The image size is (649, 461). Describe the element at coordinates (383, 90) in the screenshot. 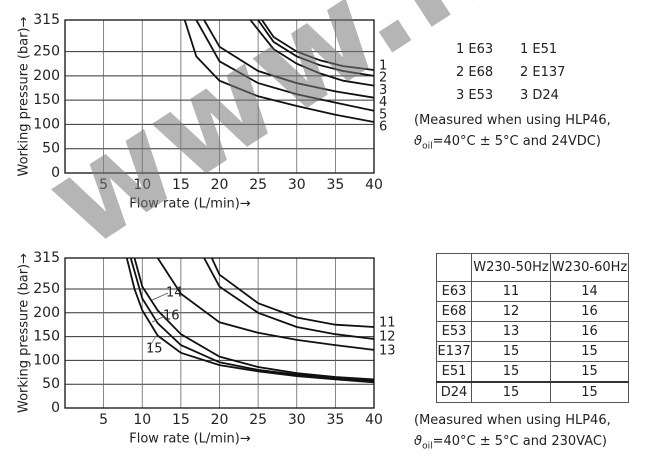

I see `series-label: 3` at that location.